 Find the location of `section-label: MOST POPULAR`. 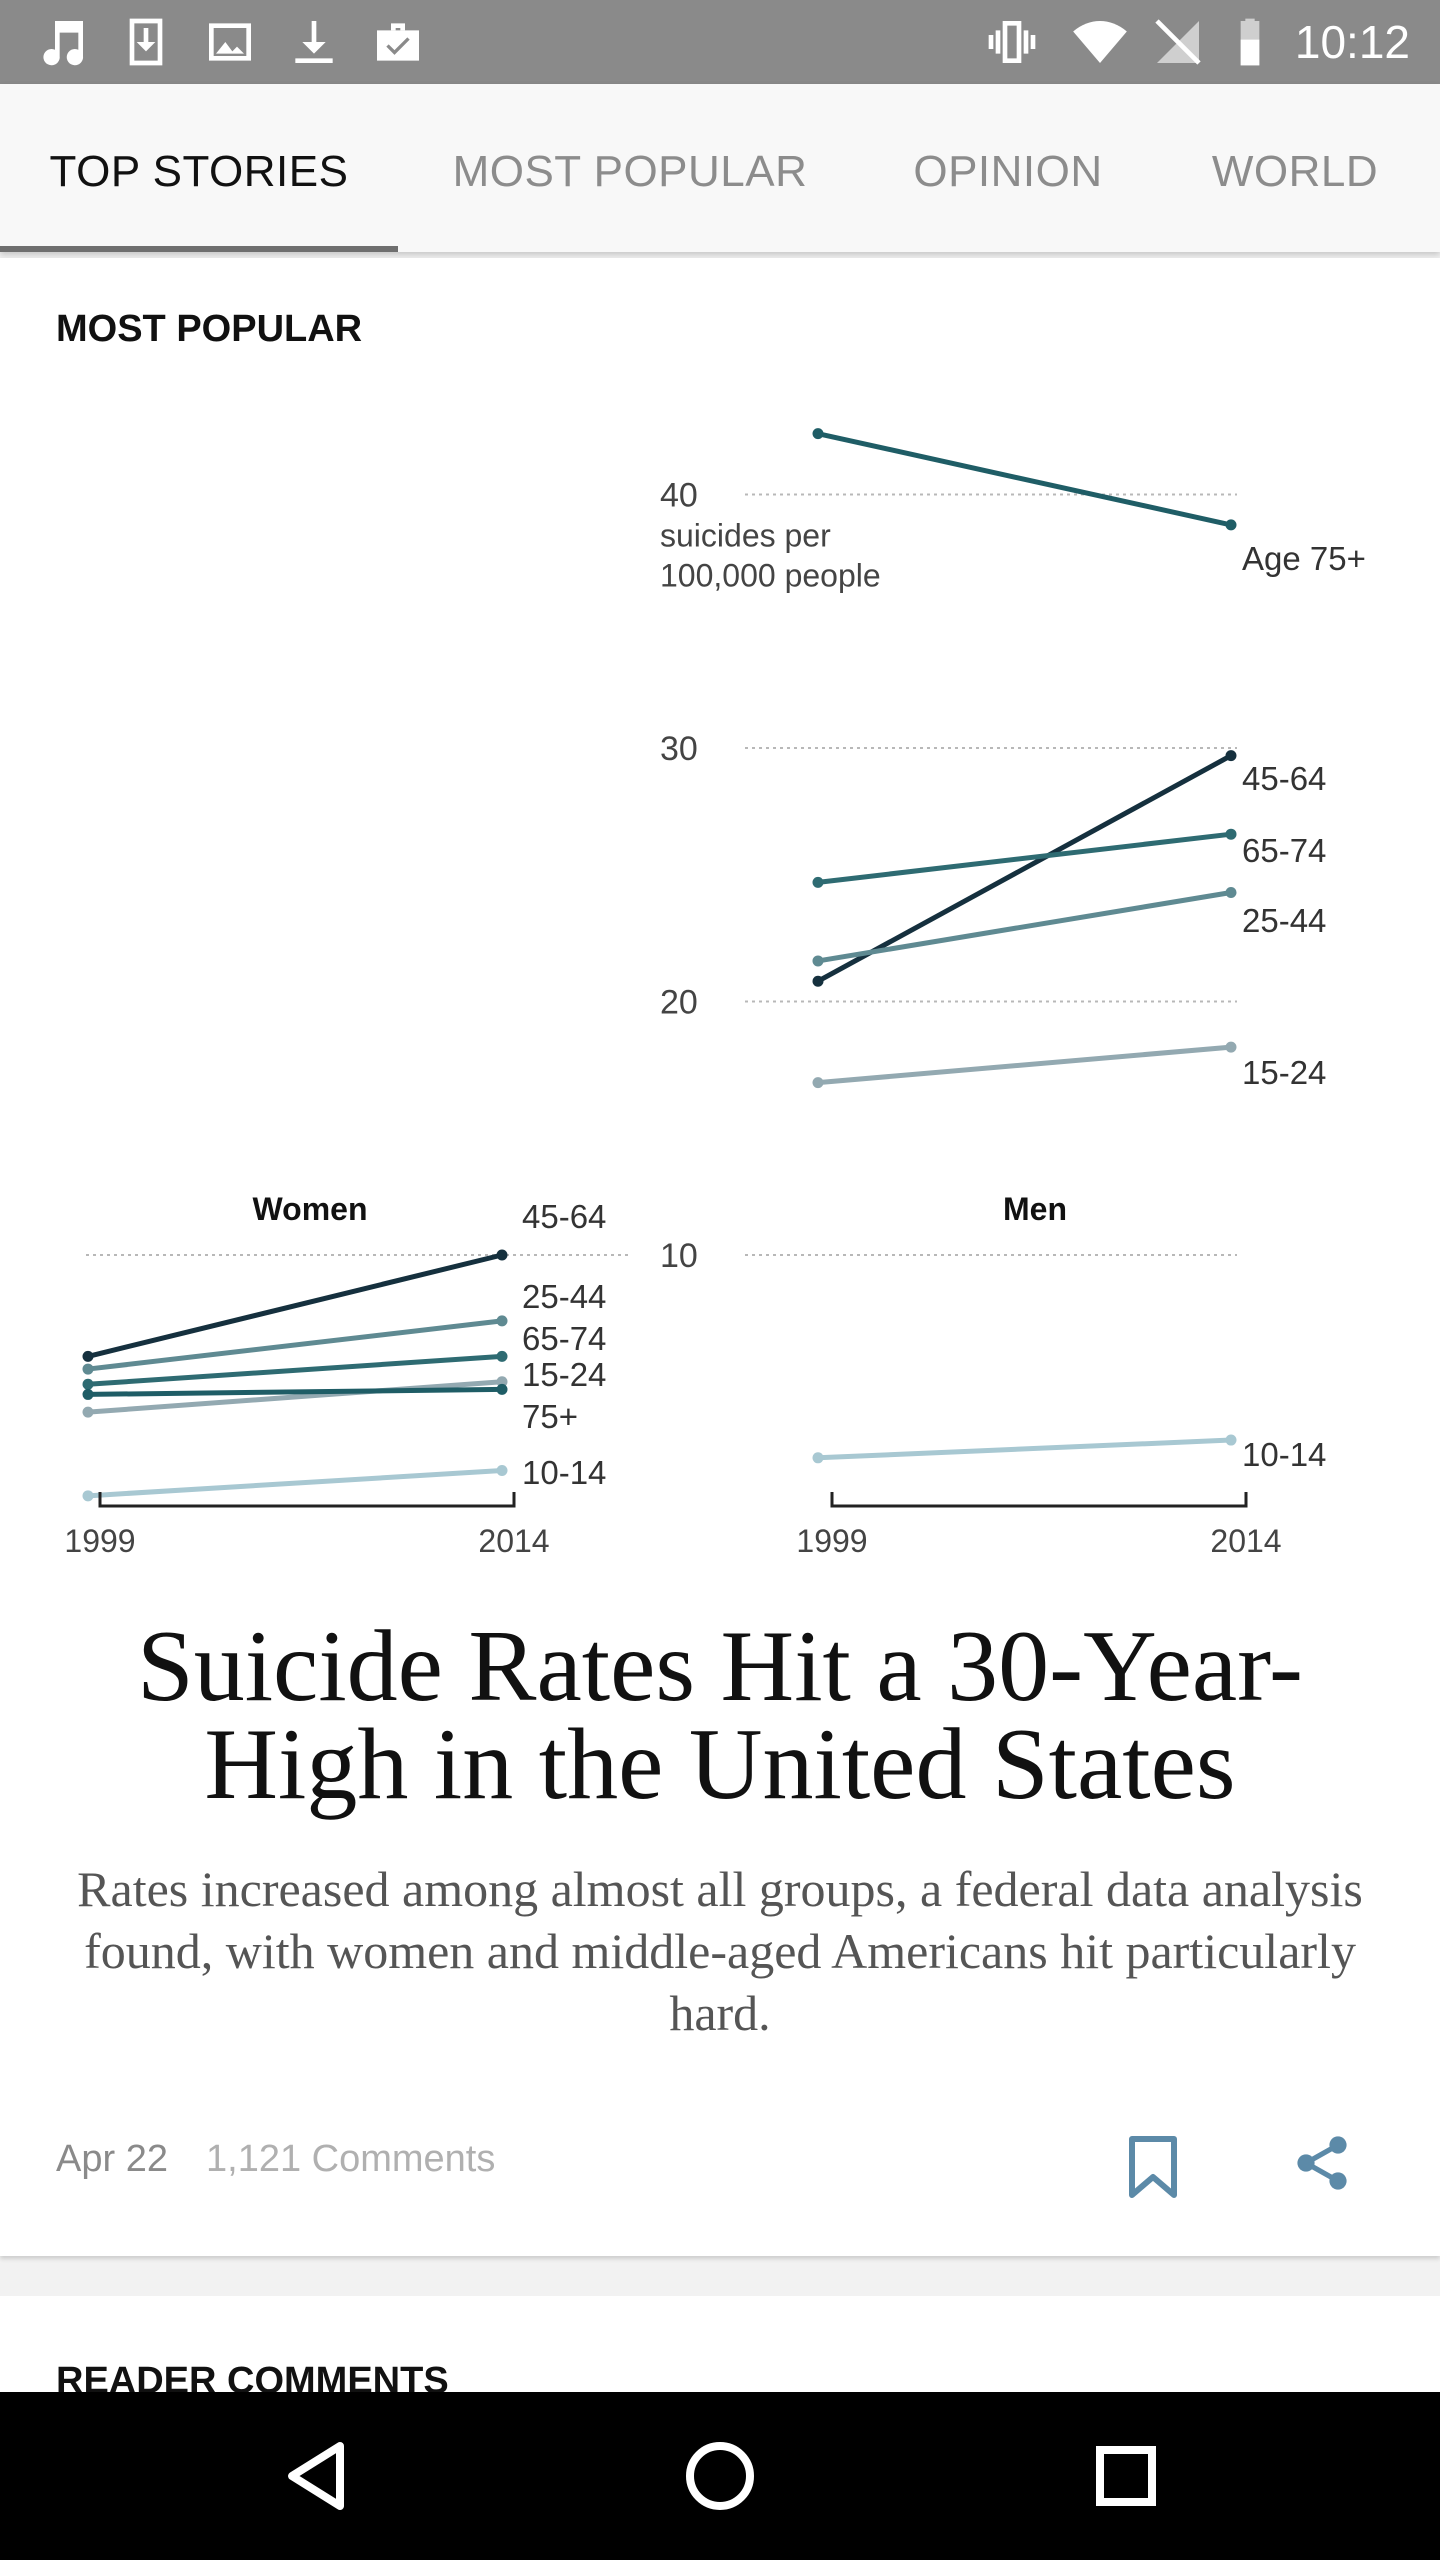

section-label: MOST POPULAR is located at coordinates (209, 329).